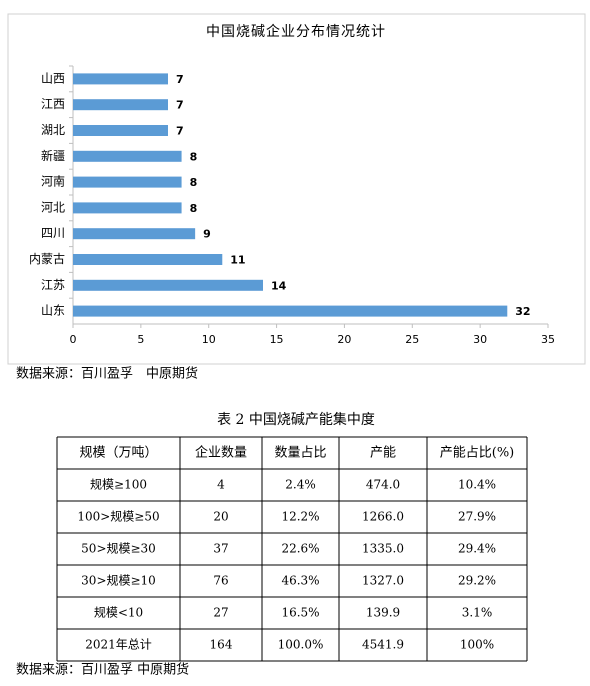 The image size is (590, 686). I want to click on table-cell: 46.3%, so click(300, 581).